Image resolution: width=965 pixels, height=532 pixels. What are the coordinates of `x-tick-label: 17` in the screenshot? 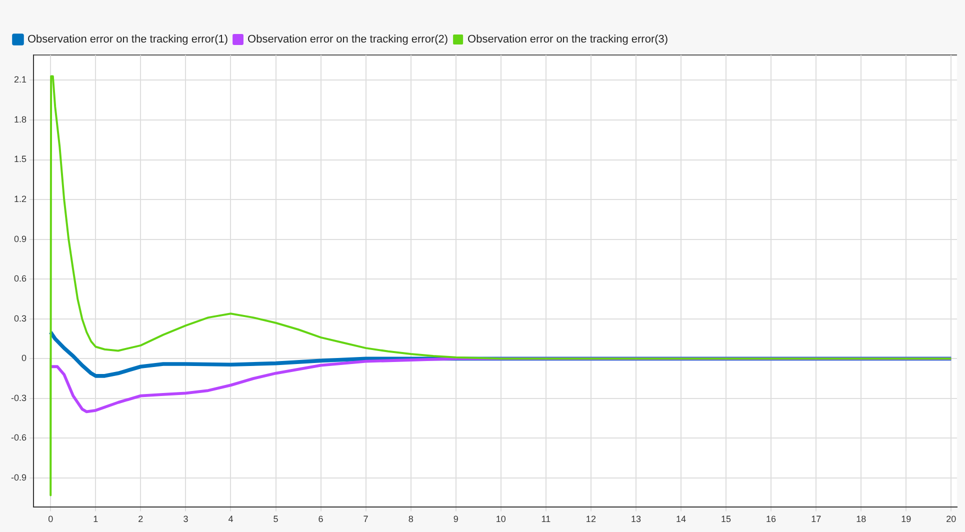 It's located at (816, 519).